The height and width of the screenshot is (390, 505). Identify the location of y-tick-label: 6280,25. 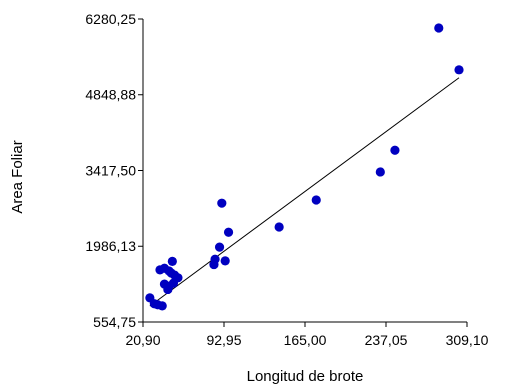
(110, 19).